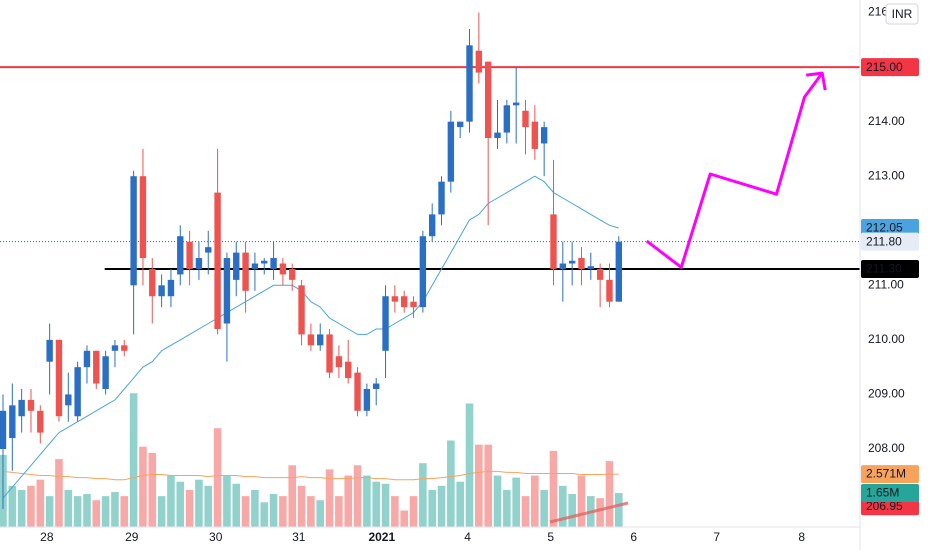 The width and height of the screenshot is (932, 550). What do you see at coordinates (467, 537) in the screenshot?
I see `x-tick-label: 4` at bounding box center [467, 537].